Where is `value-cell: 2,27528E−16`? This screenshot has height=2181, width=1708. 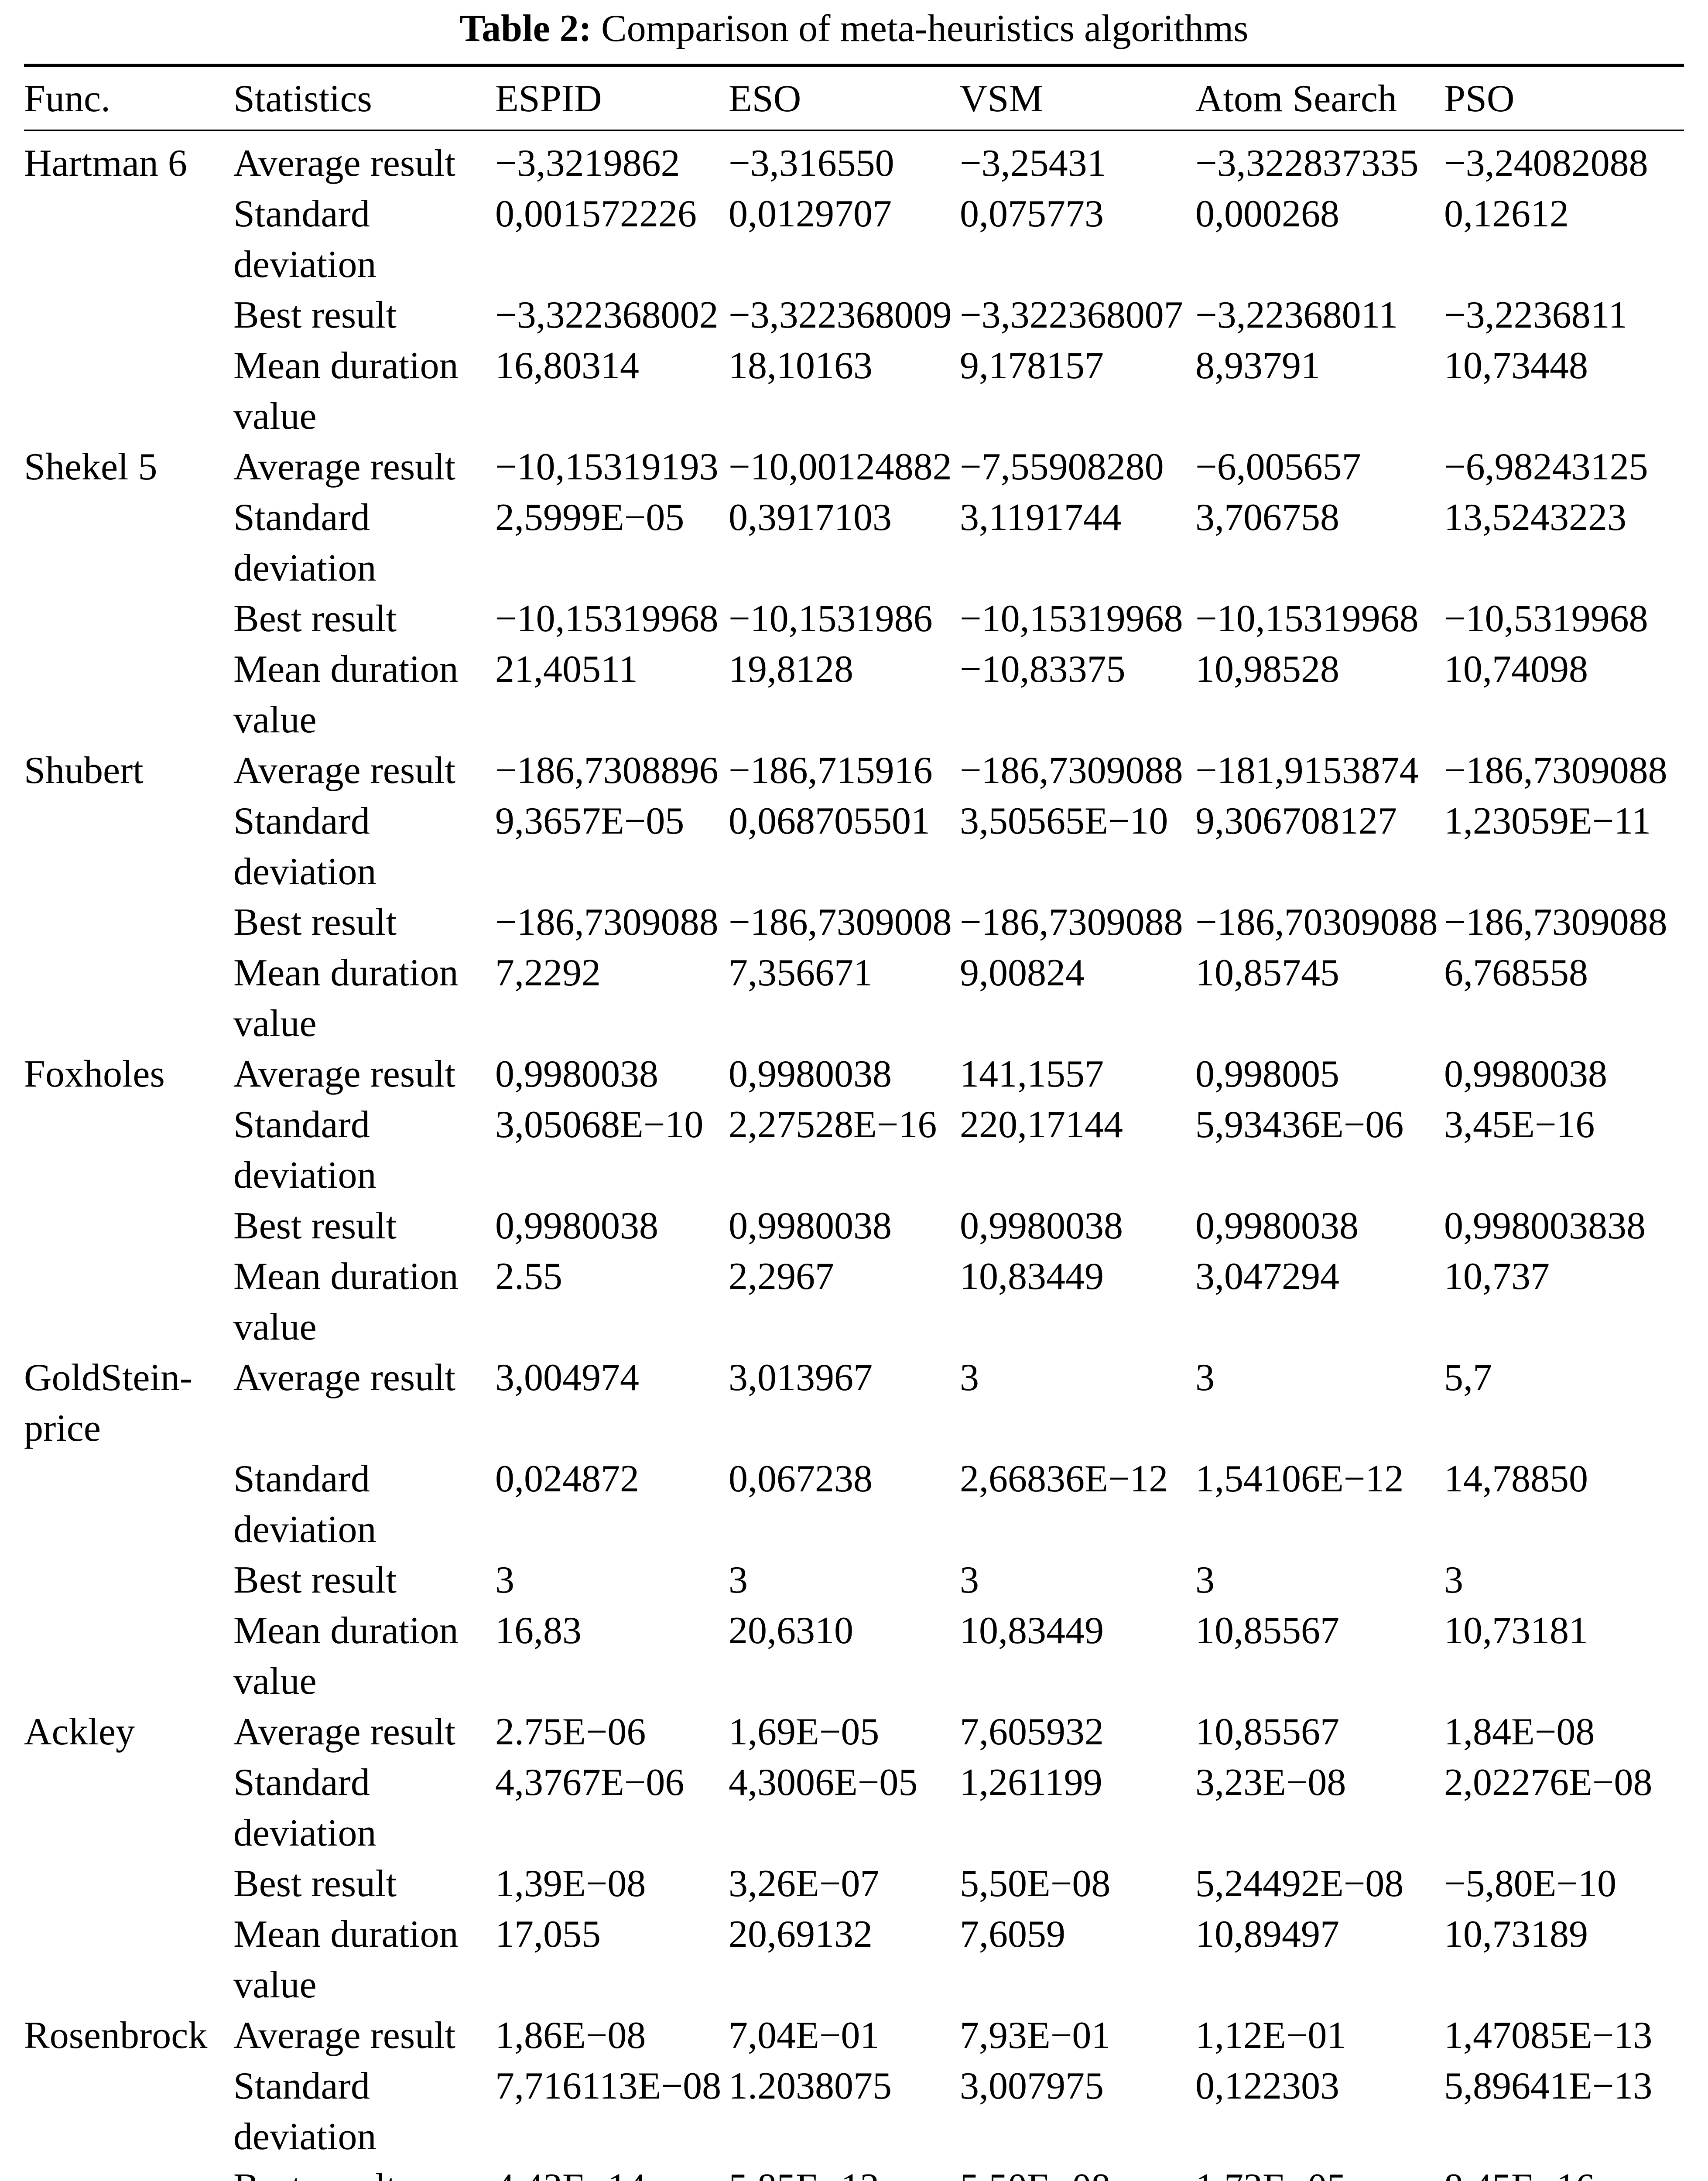
value-cell: 2,27528E−16 is located at coordinates (833, 1125).